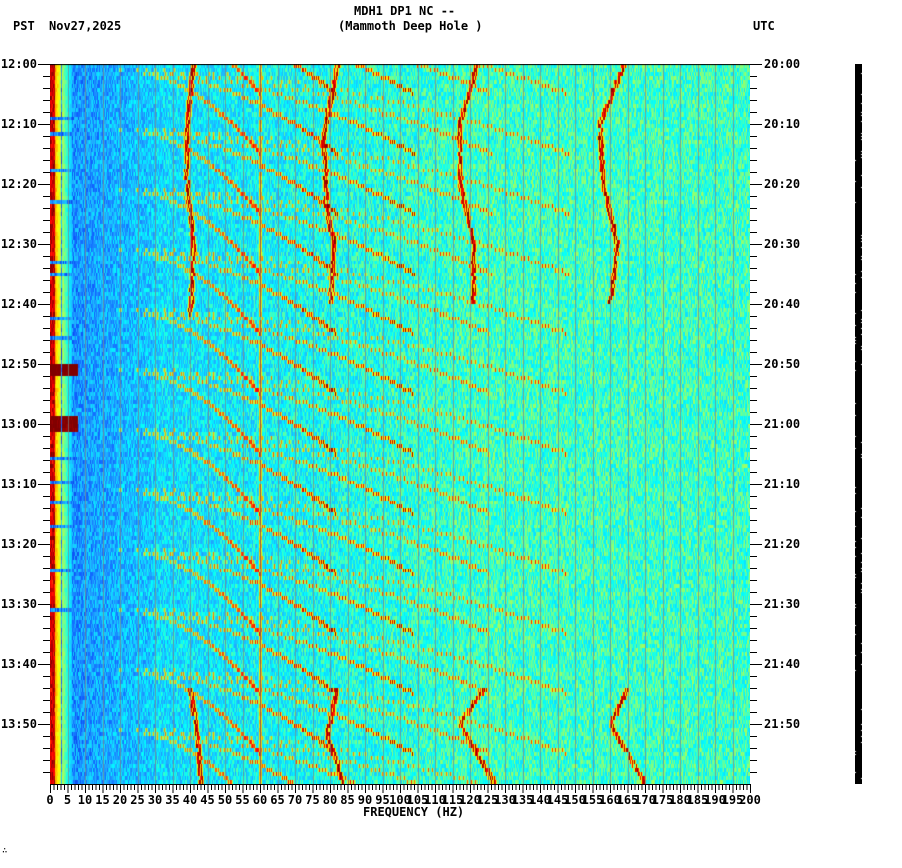 This screenshot has width=902, height=868. I want to click on x-tick-label: 15, so click(102, 800).